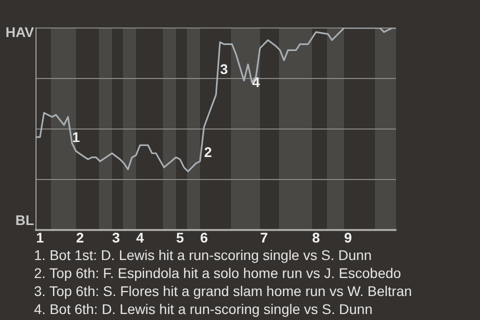 The height and width of the screenshot is (320, 480). What do you see at coordinates (203, 255) in the screenshot?
I see `text: 1. Bot 1st: D. Lewis hit a run-scoring single vs S. Dunn` at bounding box center [203, 255].